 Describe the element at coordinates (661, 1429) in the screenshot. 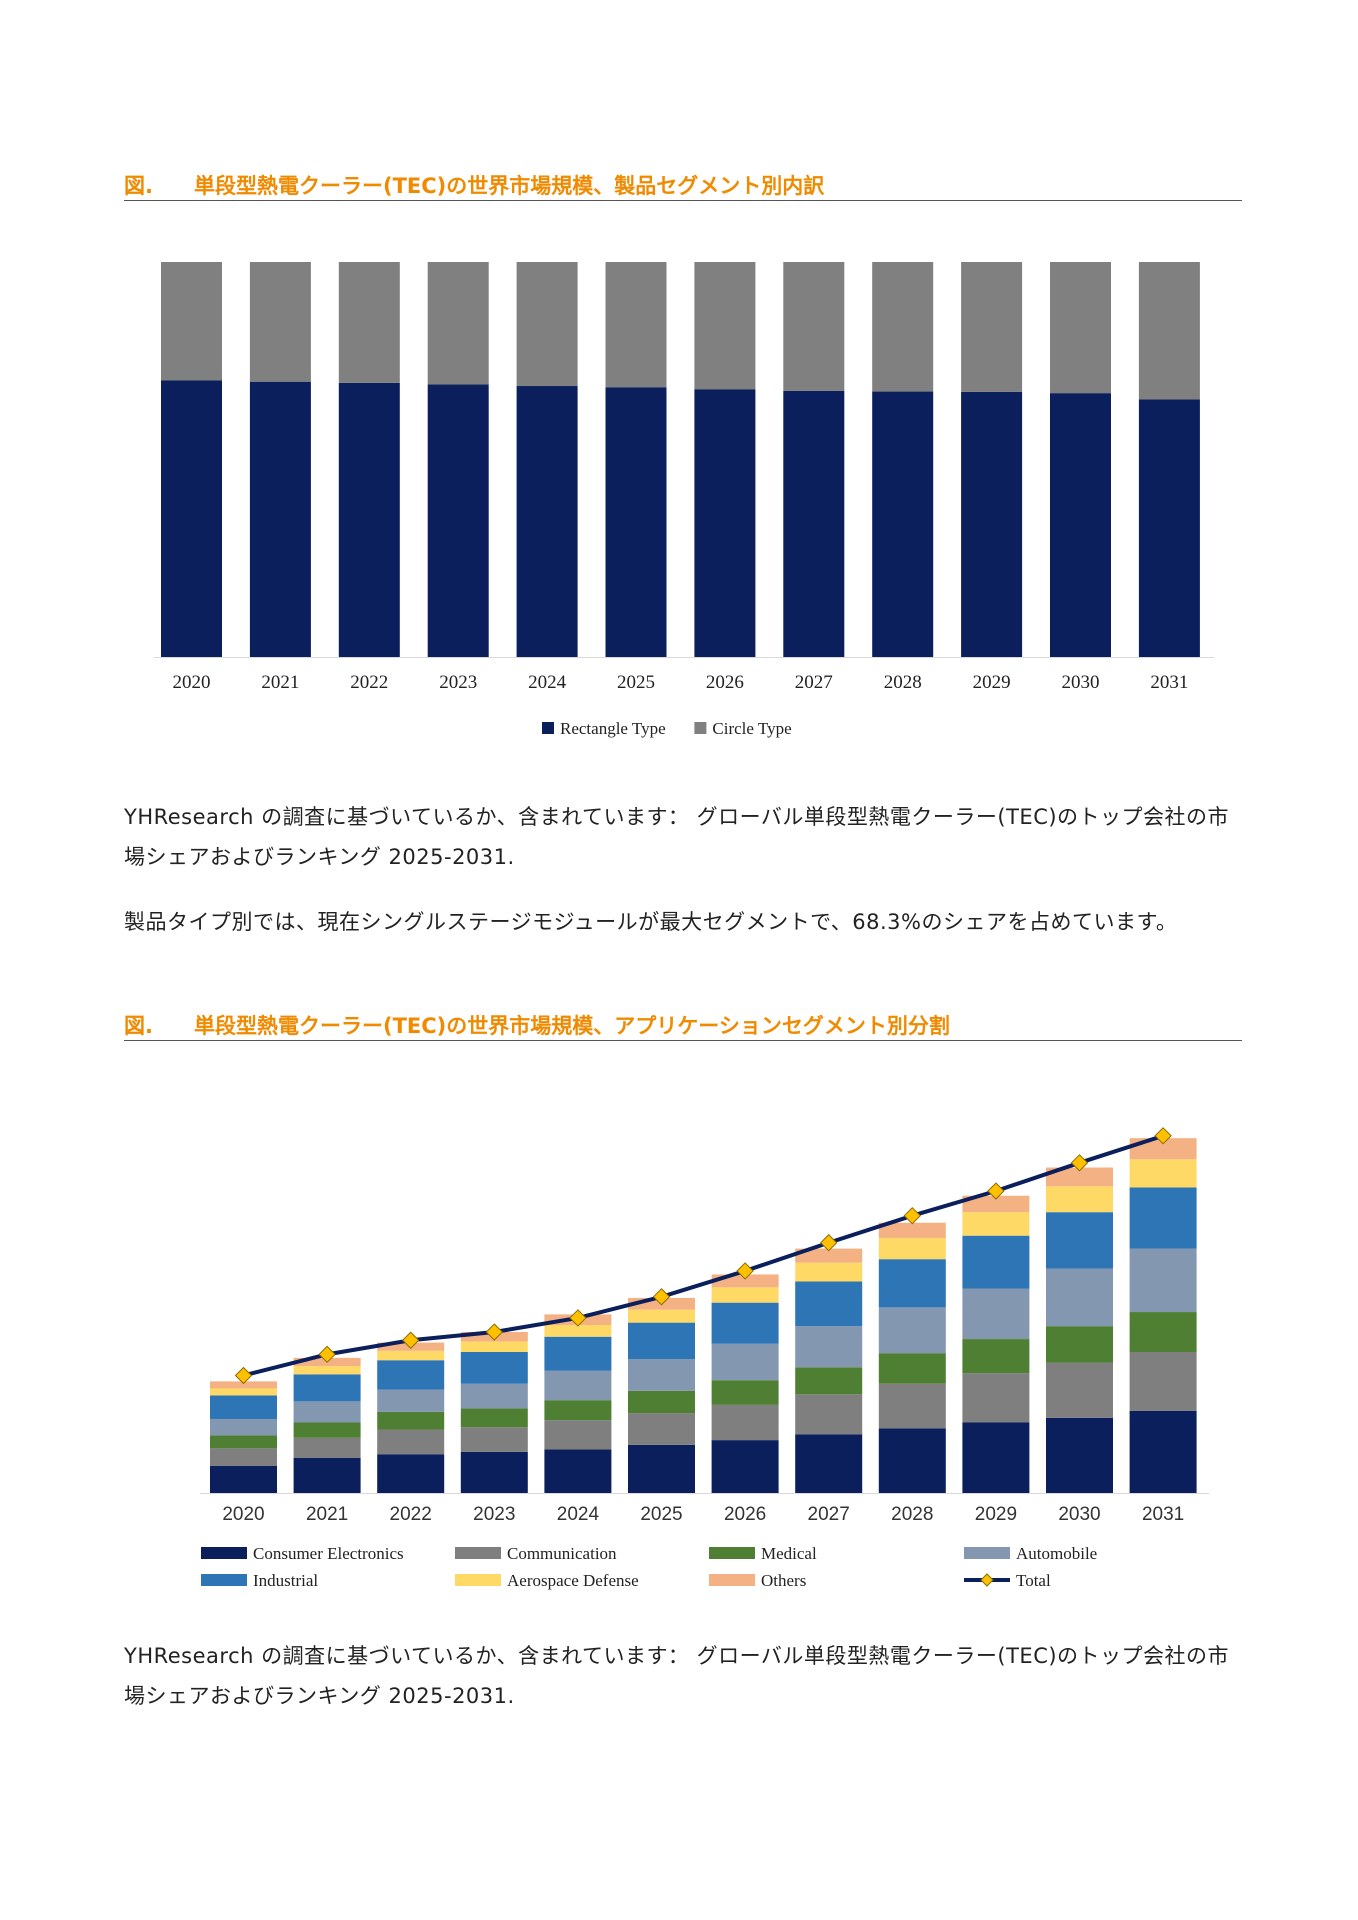

I see `bar-communication-2025` at that location.